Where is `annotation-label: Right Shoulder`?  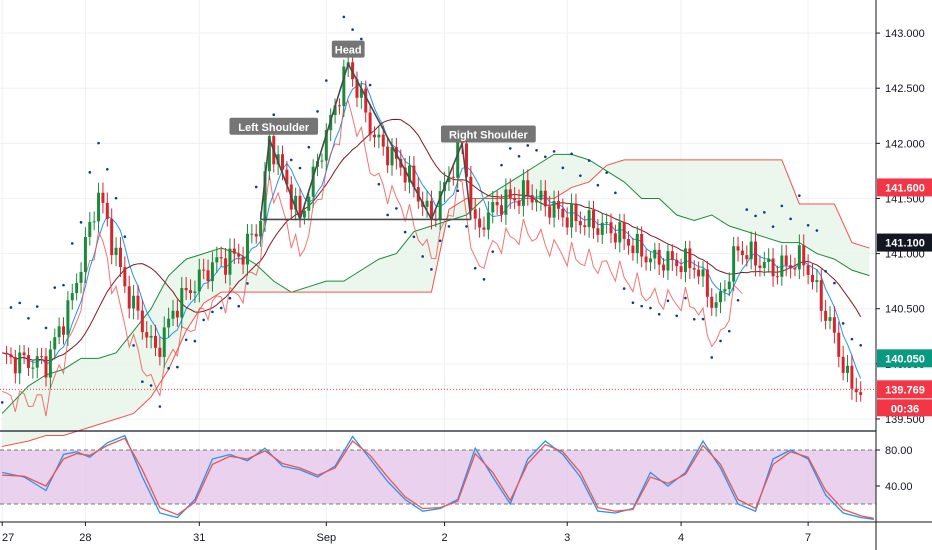
annotation-label: Right Shoulder is located at coordinates (488, 134).